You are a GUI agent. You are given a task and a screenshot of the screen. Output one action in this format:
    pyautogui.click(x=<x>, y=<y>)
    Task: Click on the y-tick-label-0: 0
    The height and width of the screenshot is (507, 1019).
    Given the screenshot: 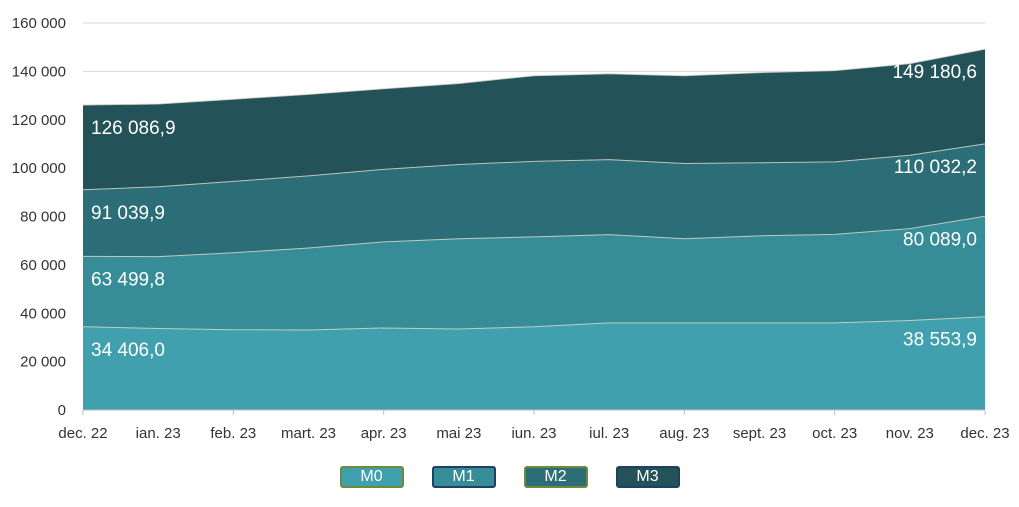 What is the action you would take?
    pyautogui.click(x=62, y=410)
    